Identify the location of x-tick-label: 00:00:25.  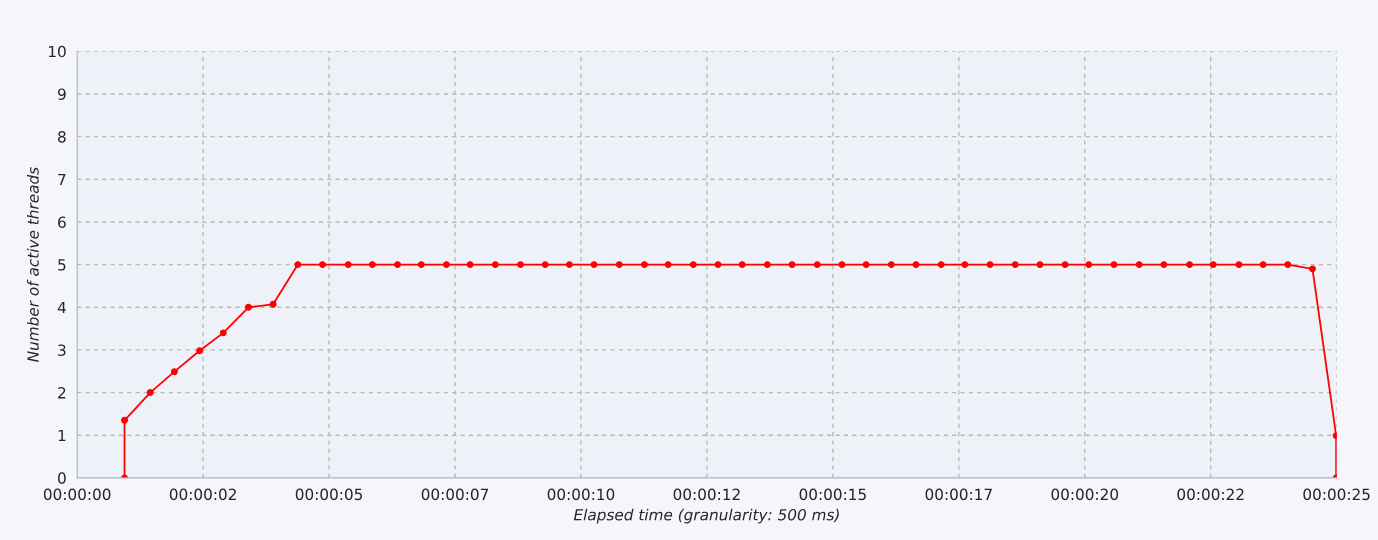
(1336, 494).